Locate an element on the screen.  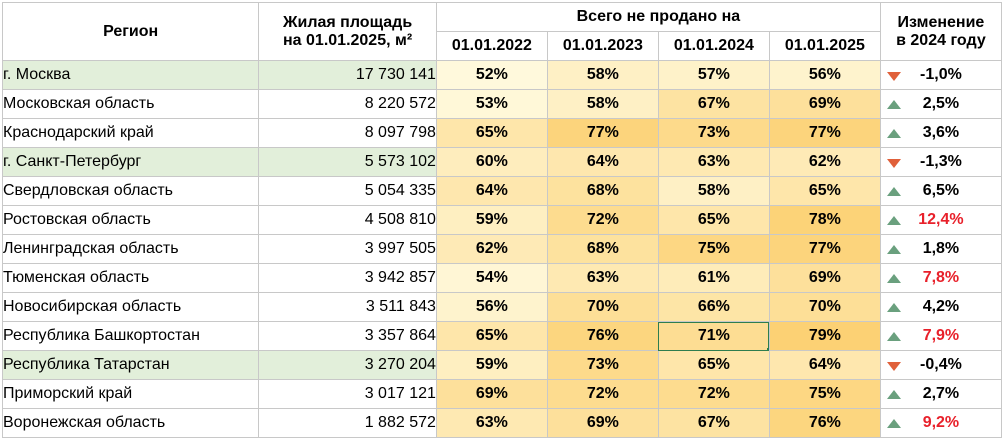
pct-cell-2023: 76% is located at coordinates (602, 336).